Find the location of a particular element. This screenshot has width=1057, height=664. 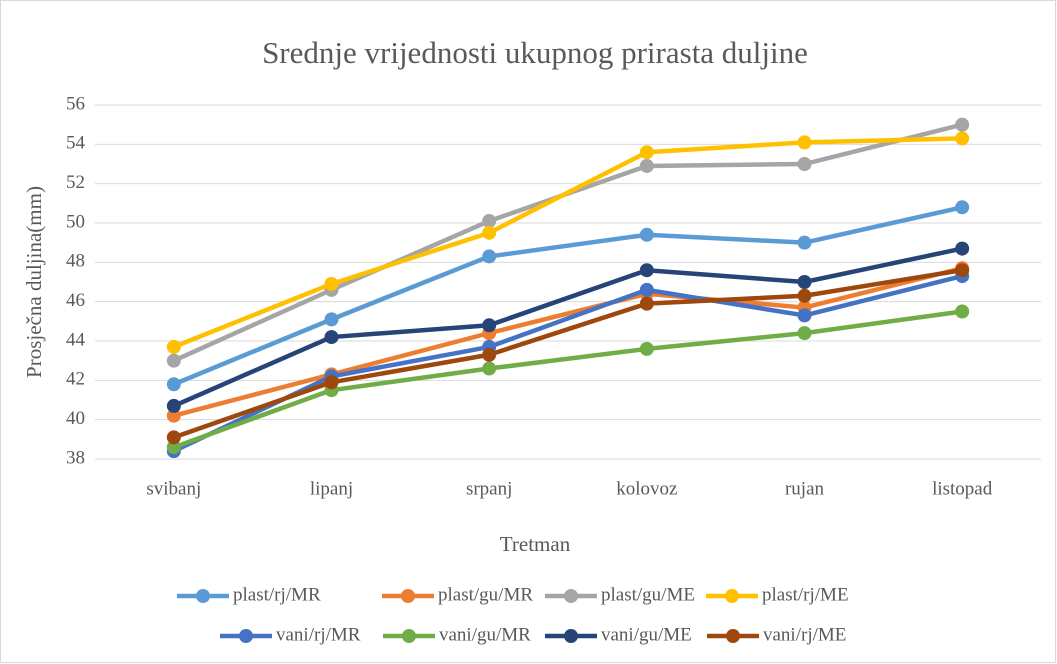

y-tick-label: 52 is located at coordinates (75, 182).